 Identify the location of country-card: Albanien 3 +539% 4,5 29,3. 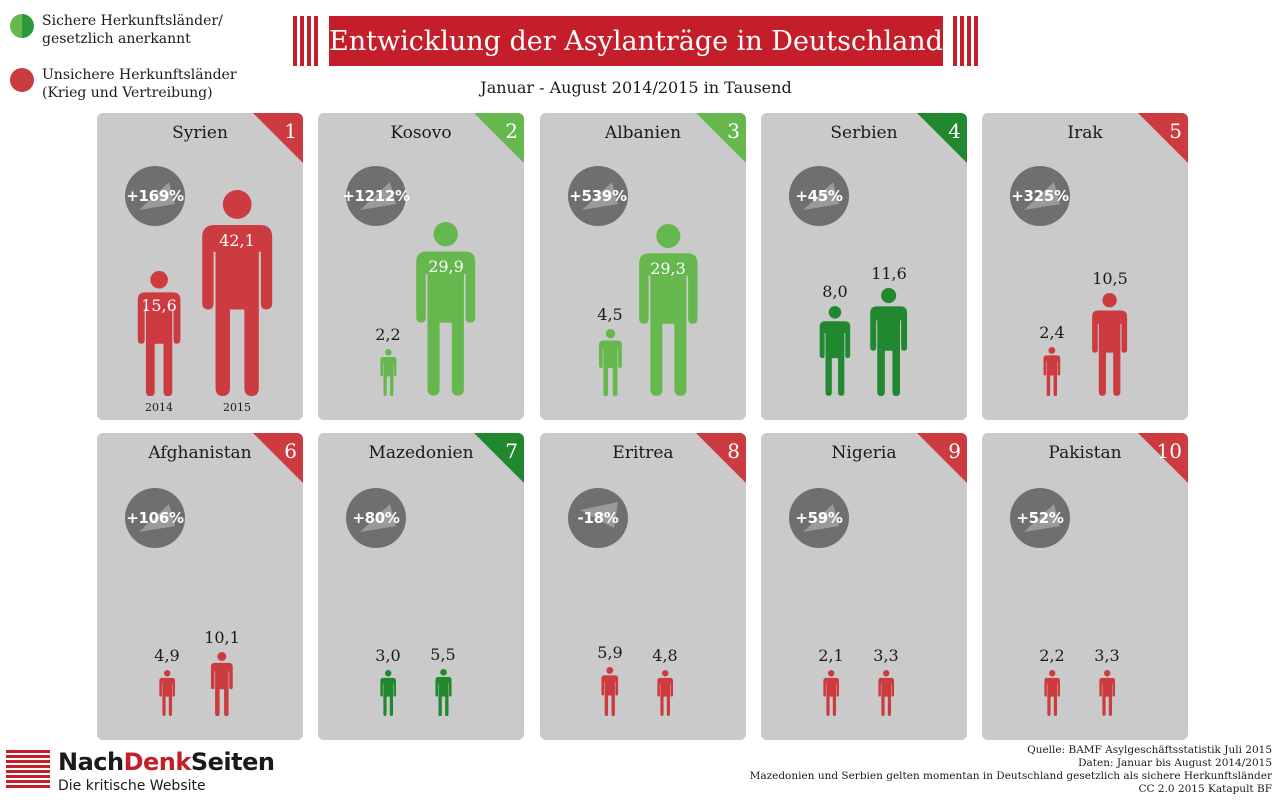
(643, 266).